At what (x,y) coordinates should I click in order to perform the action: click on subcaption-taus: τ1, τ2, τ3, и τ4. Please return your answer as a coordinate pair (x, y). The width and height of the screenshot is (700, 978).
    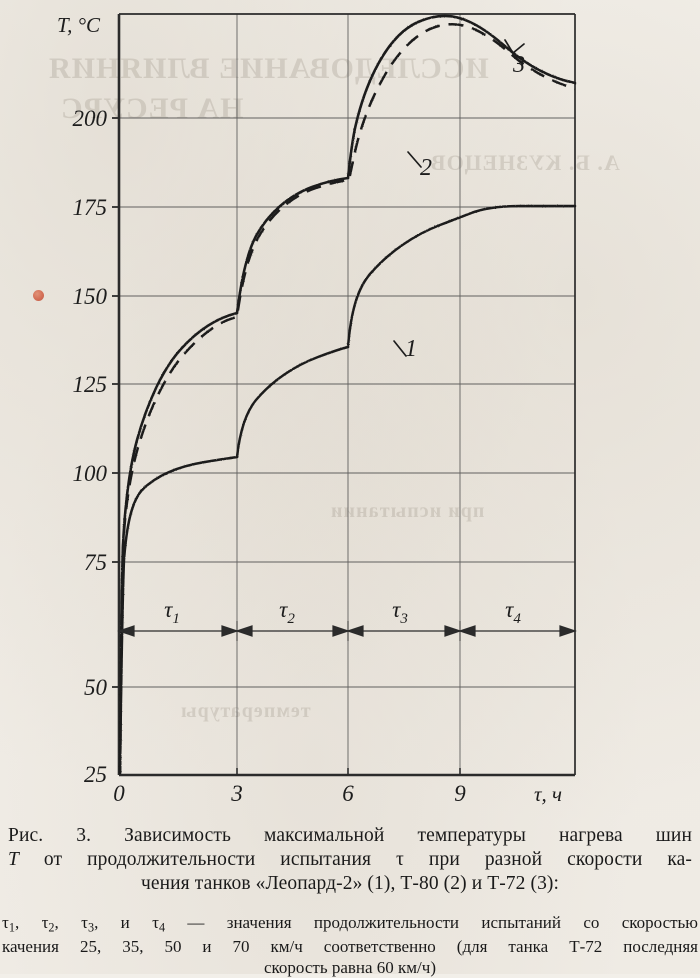
    Looking at the image, I should click on (84, 924).